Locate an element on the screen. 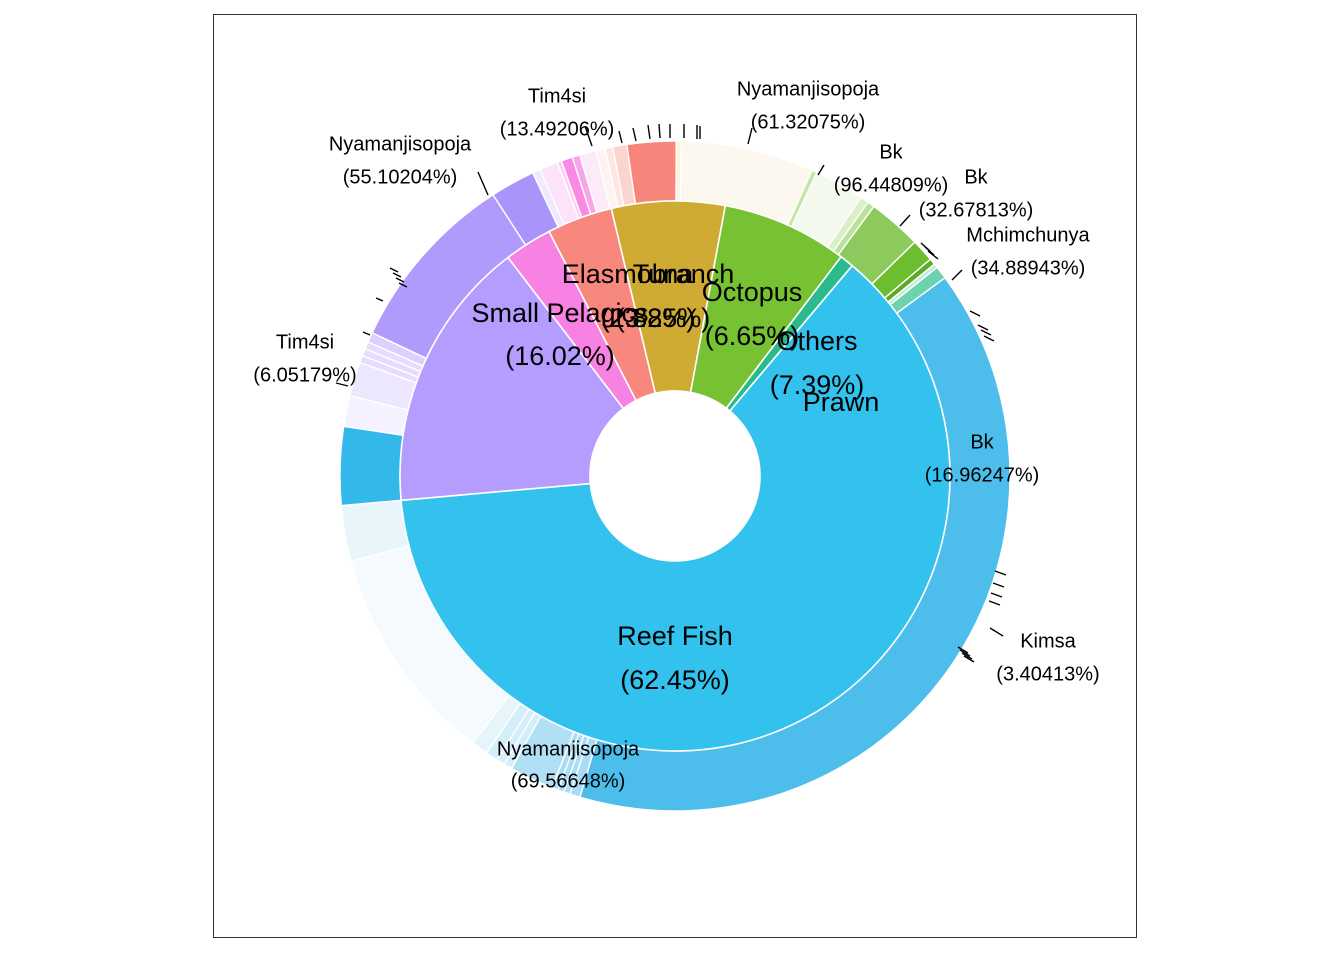  inner-percent-reef-fish: (62.45%) is located at coordinates (675, 680).